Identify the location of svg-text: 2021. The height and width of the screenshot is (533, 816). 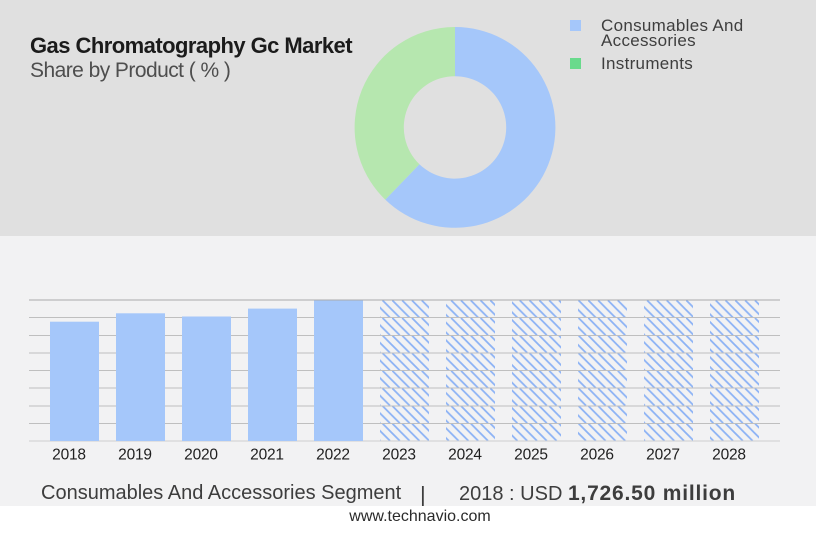
(267, 455).